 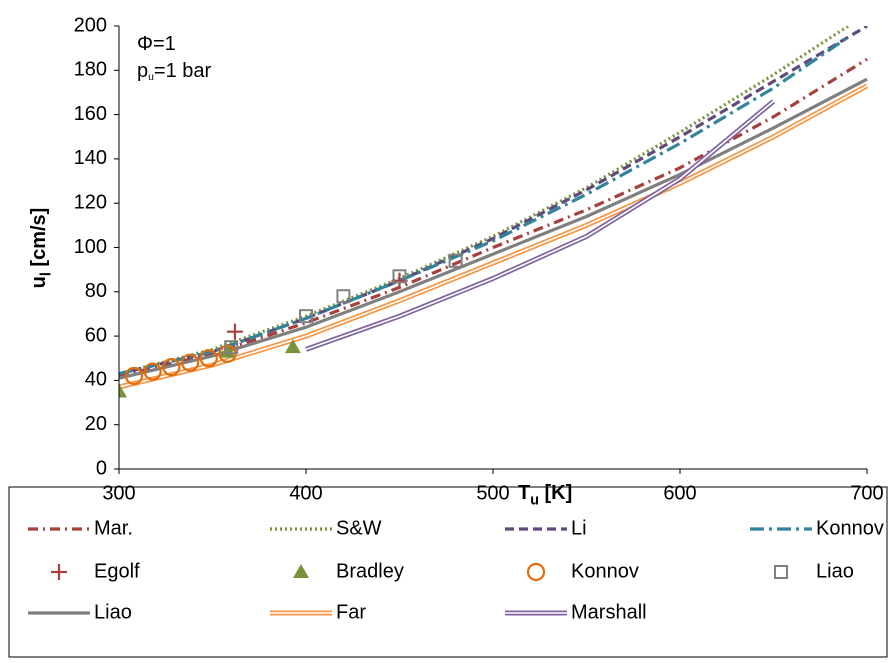 I want to click on x-tick-label: 300, so click(x=118, y=493).